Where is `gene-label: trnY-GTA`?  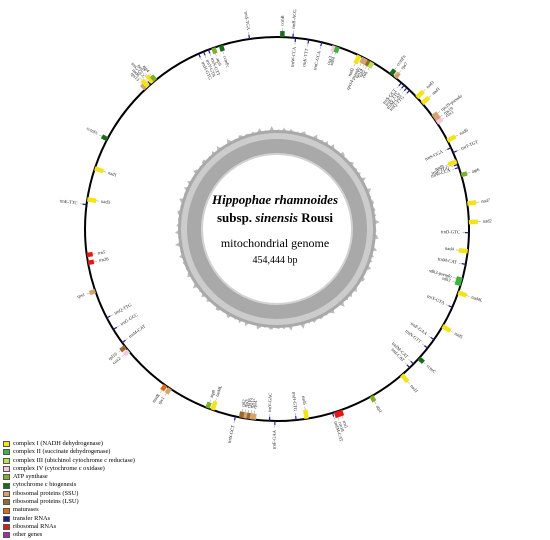
gene-label: trnY-GTA is located at coordinates (436, 299).